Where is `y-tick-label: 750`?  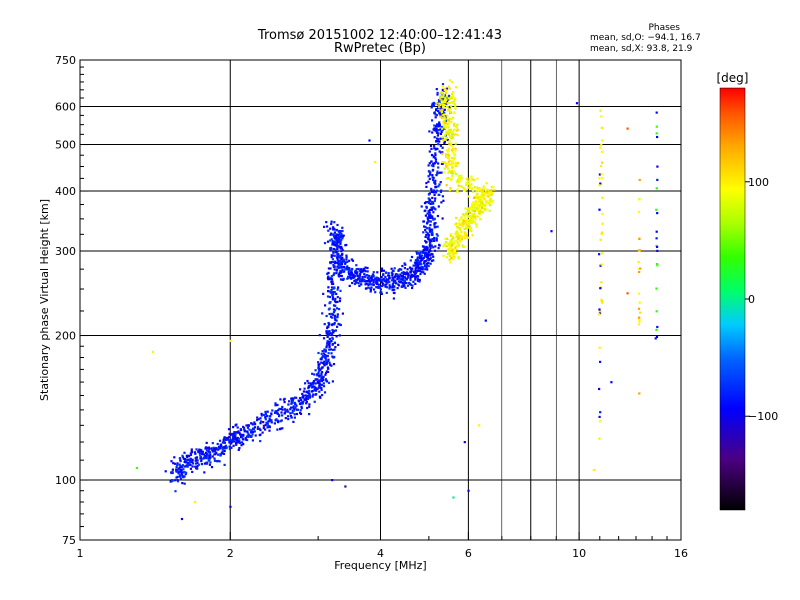 y-tick-label: 750 is located at coordinates (65, 60).